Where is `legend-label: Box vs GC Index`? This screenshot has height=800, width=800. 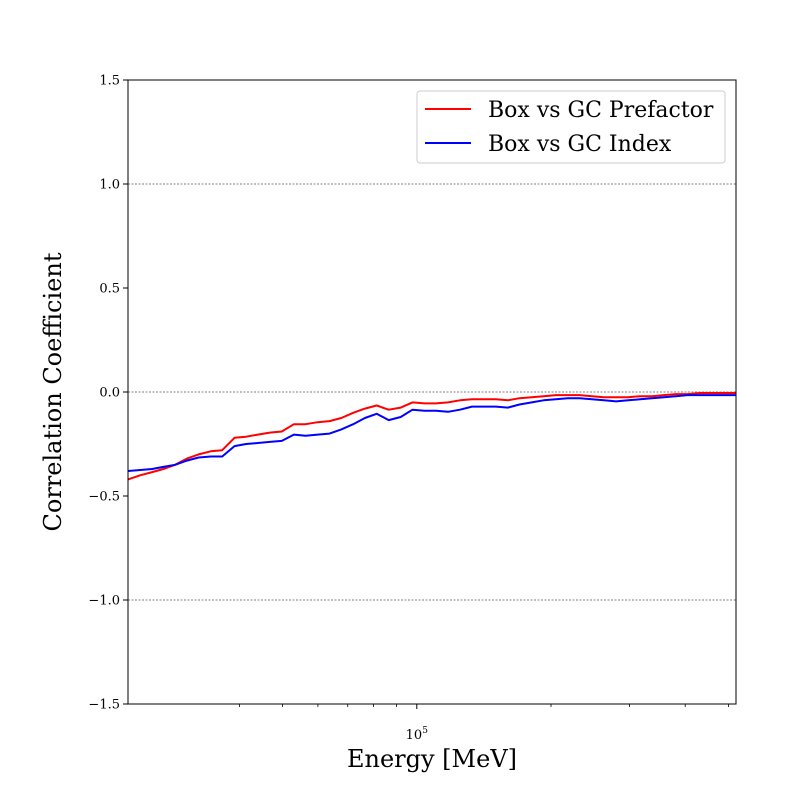 legend-label: Box vs GC Index is located at coordinates (580, 144).